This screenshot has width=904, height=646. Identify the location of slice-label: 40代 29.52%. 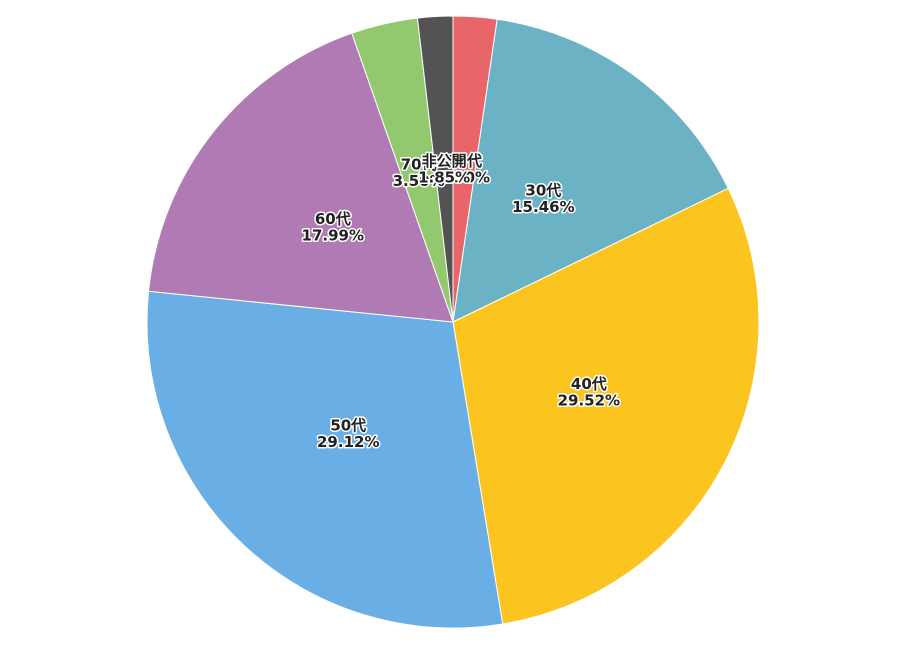
(589, 392).